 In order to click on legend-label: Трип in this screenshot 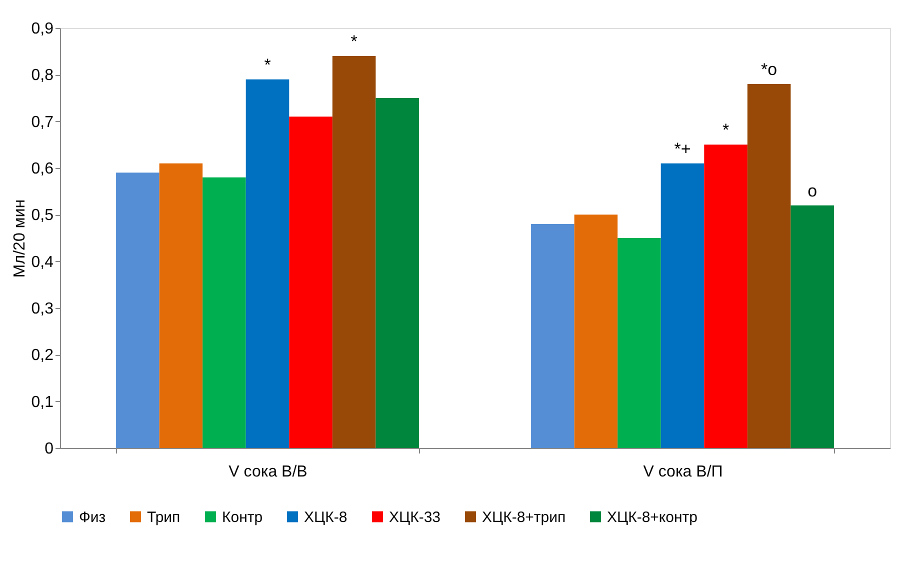, I will do `click(163, 517)`.